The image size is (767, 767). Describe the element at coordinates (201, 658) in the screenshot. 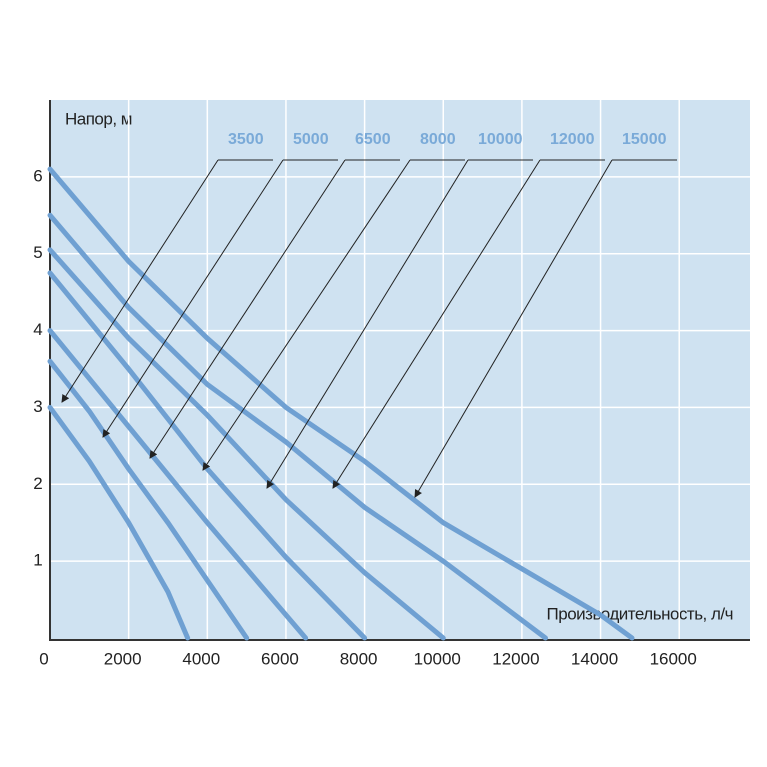

I see `x-tick-label: 4000` at that location.